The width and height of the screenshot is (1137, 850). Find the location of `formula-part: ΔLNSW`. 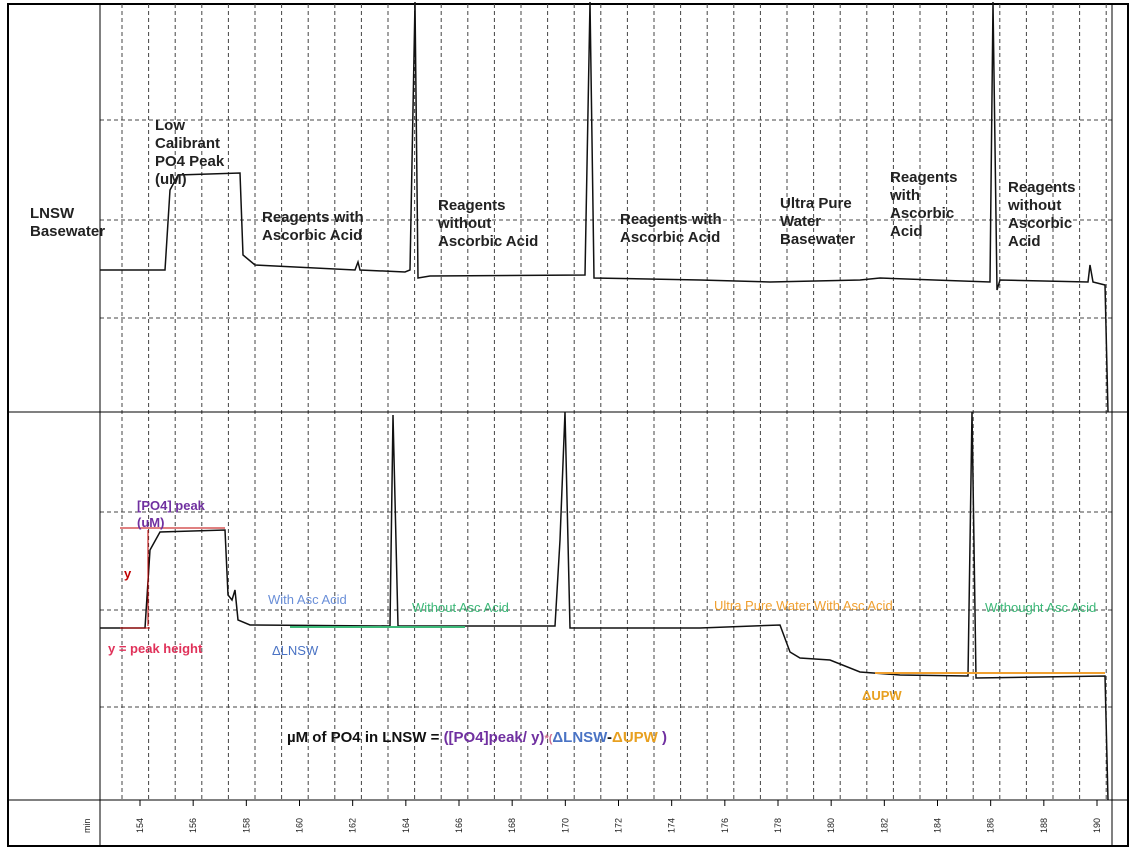

formula-part: ΔLNSW is located at coordinates (580, 737).